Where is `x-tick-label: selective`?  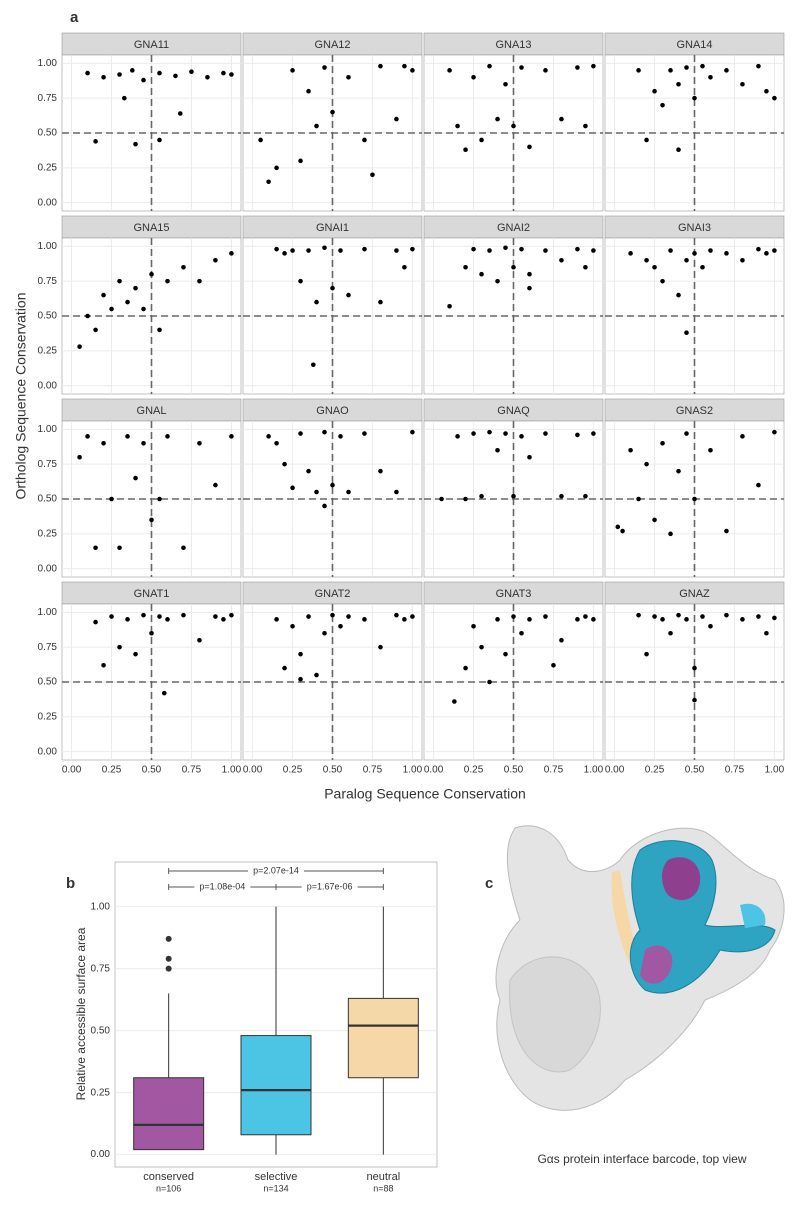
x-tick-label: selective is located at coordinates (276, 1177).